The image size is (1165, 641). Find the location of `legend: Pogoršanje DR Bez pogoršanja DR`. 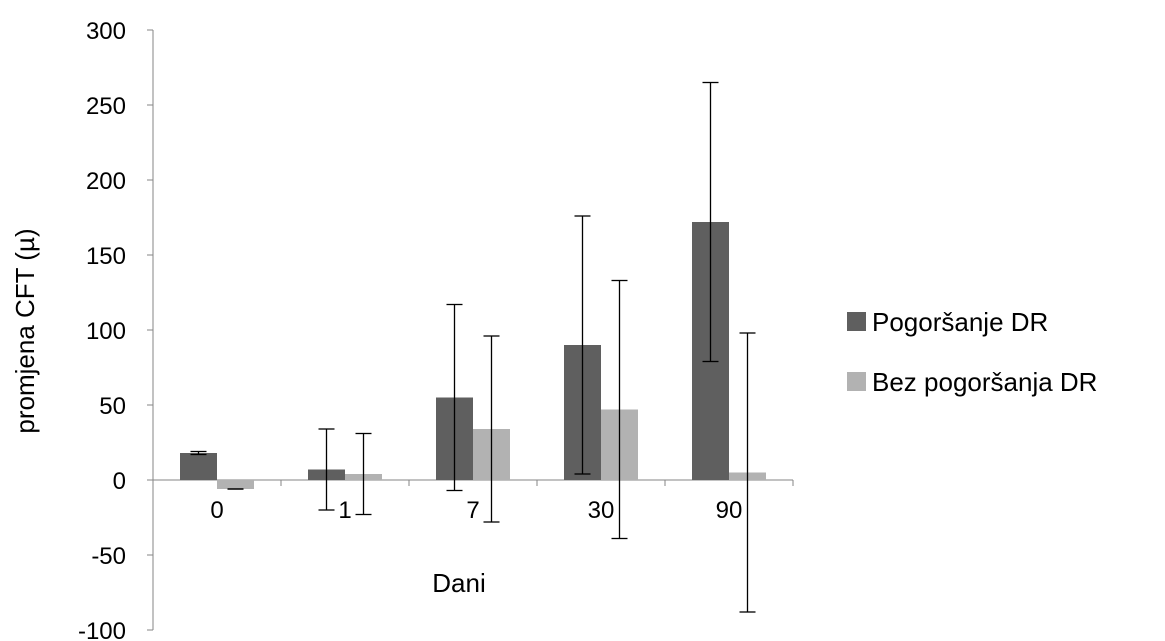

legend: Pogoršanje DR Bez pogoršanja DR is located at coordinates (972, 352).